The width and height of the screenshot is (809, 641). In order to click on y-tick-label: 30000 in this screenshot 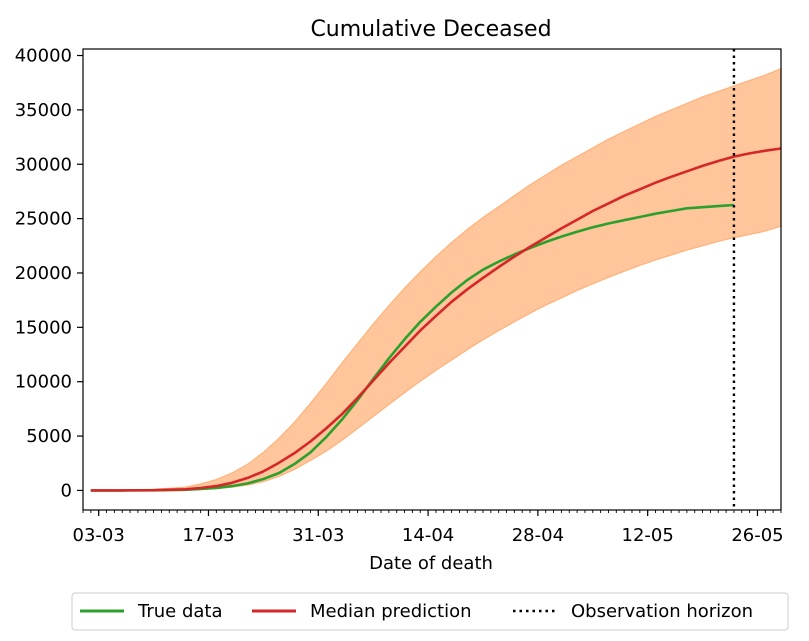, I will do `click(43, 164)`.